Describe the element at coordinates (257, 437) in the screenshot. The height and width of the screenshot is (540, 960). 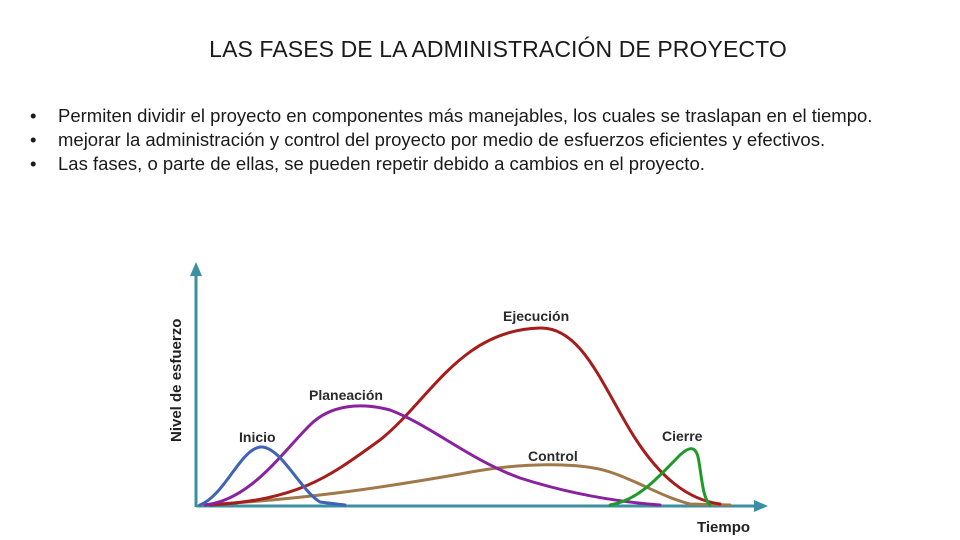
I see `label-inicio: Inicio` at that location.